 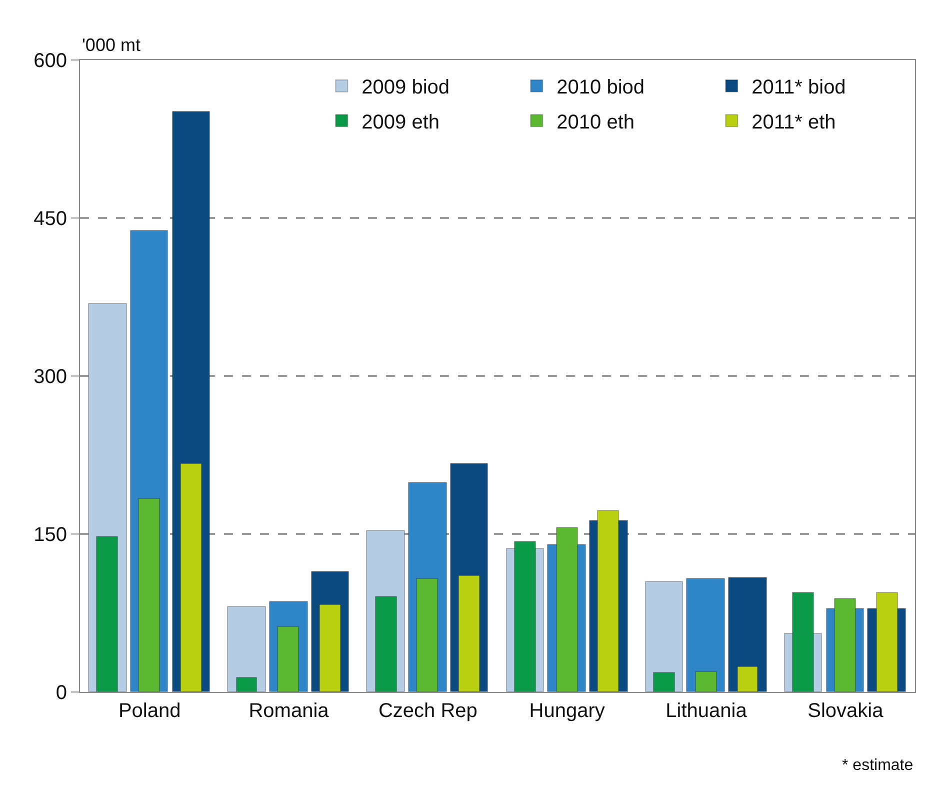 I want to click on y-tick-label: 600, so click(x=50, y=61).